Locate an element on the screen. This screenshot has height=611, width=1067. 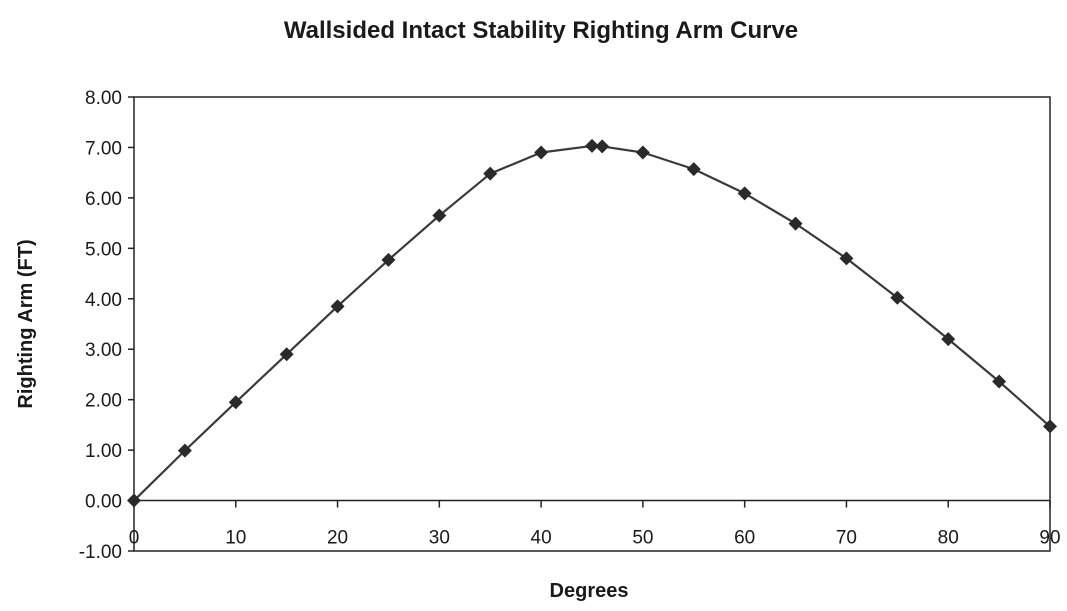
x-tick-label: 70 is located at coordinates (846, 538).